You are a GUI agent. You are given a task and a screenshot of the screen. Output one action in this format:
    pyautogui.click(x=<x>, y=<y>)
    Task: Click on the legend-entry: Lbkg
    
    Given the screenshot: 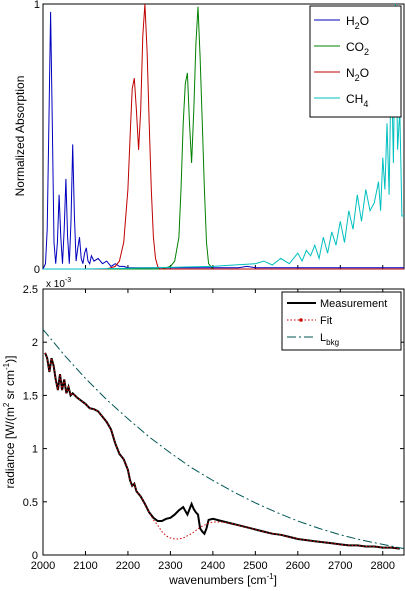 What is the action you would take?
    pyautogui.click(x=329, y=339)
    